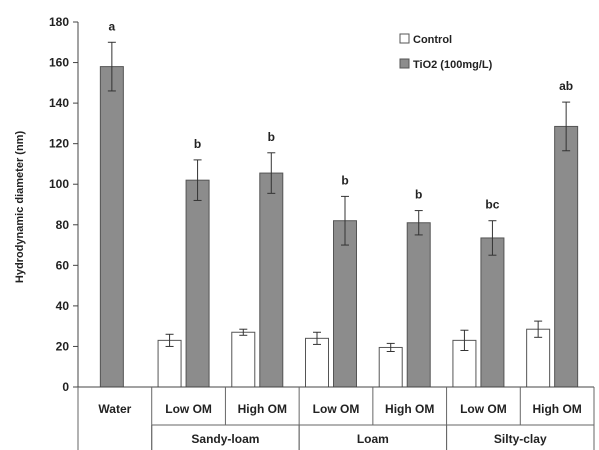  Describe the element at coordinates (65, 387) in the screenshot. I see `y-tick-label: 0` at that location.